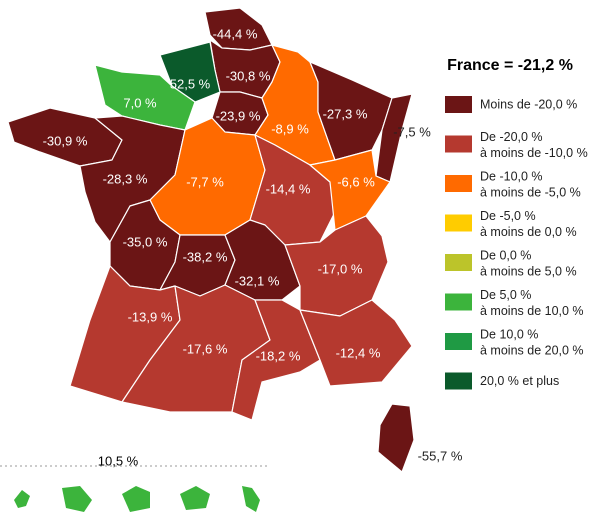  What do you see at coordinates (440, 455) in the screenshot?
I see `region-label: -55,7 %` at bounding box center [440, 455].